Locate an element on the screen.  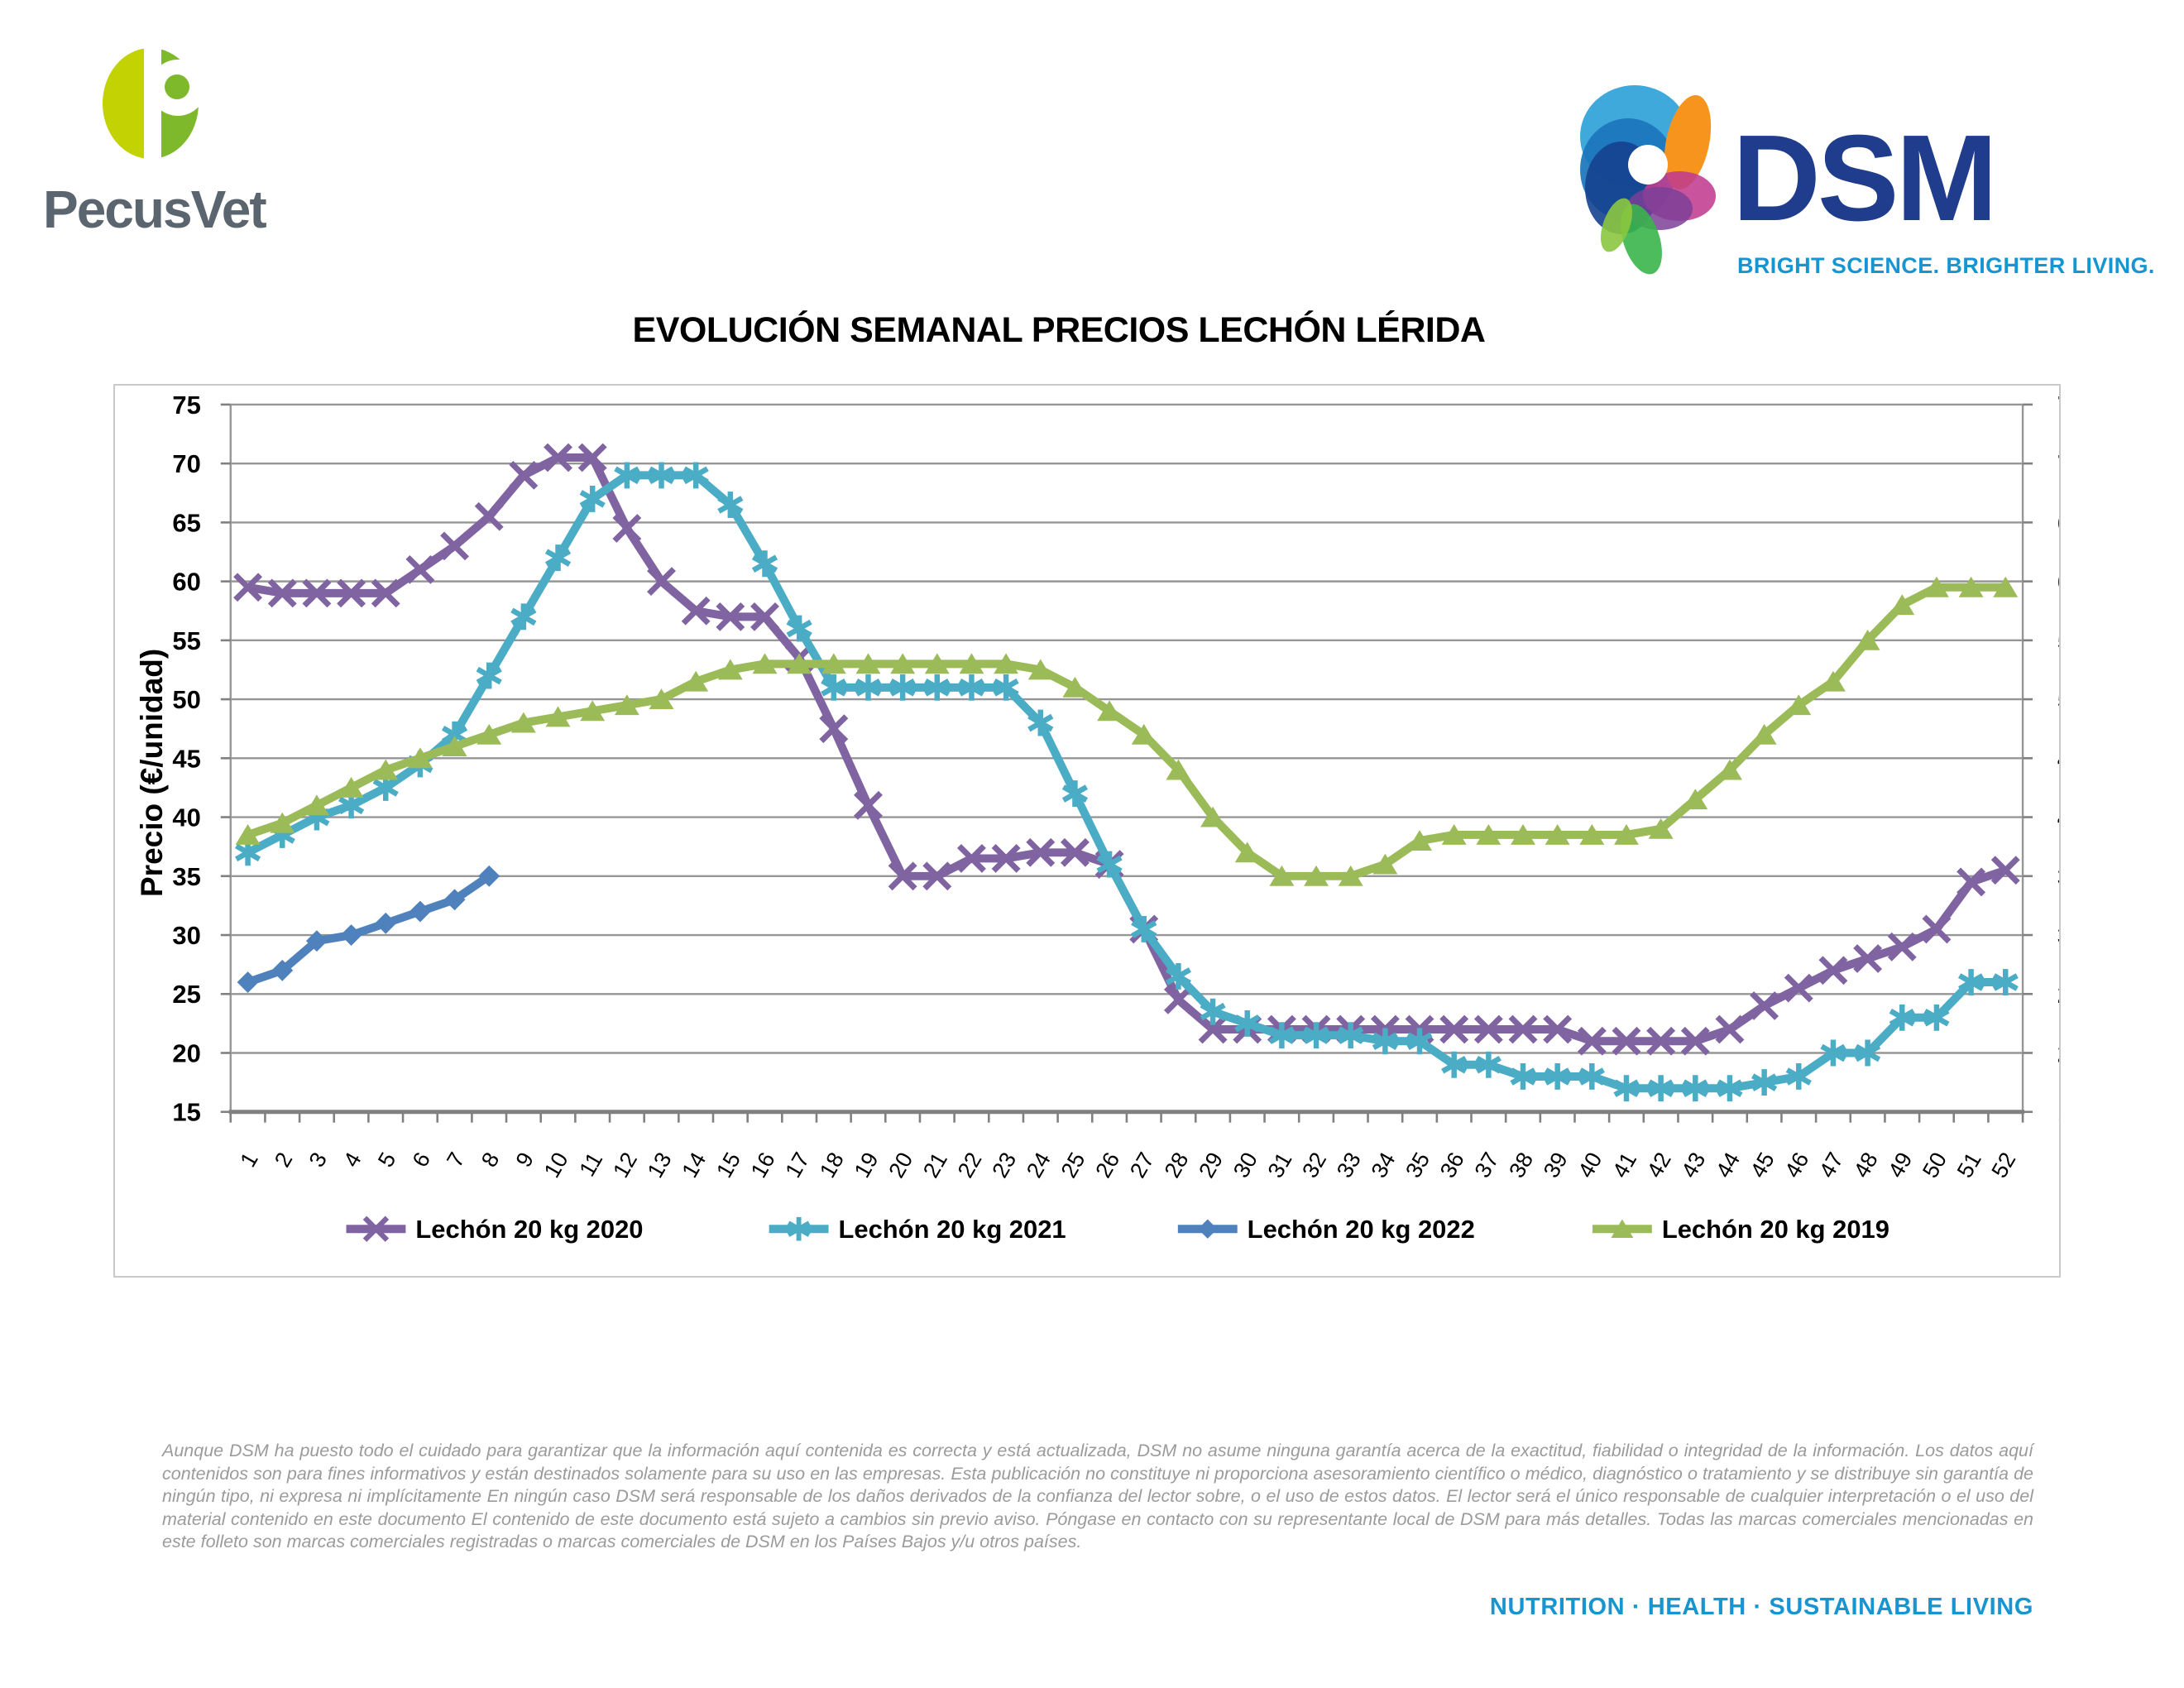
legend-label: Lechón 20 kg 2021 is located at coordinates (952, 1229).